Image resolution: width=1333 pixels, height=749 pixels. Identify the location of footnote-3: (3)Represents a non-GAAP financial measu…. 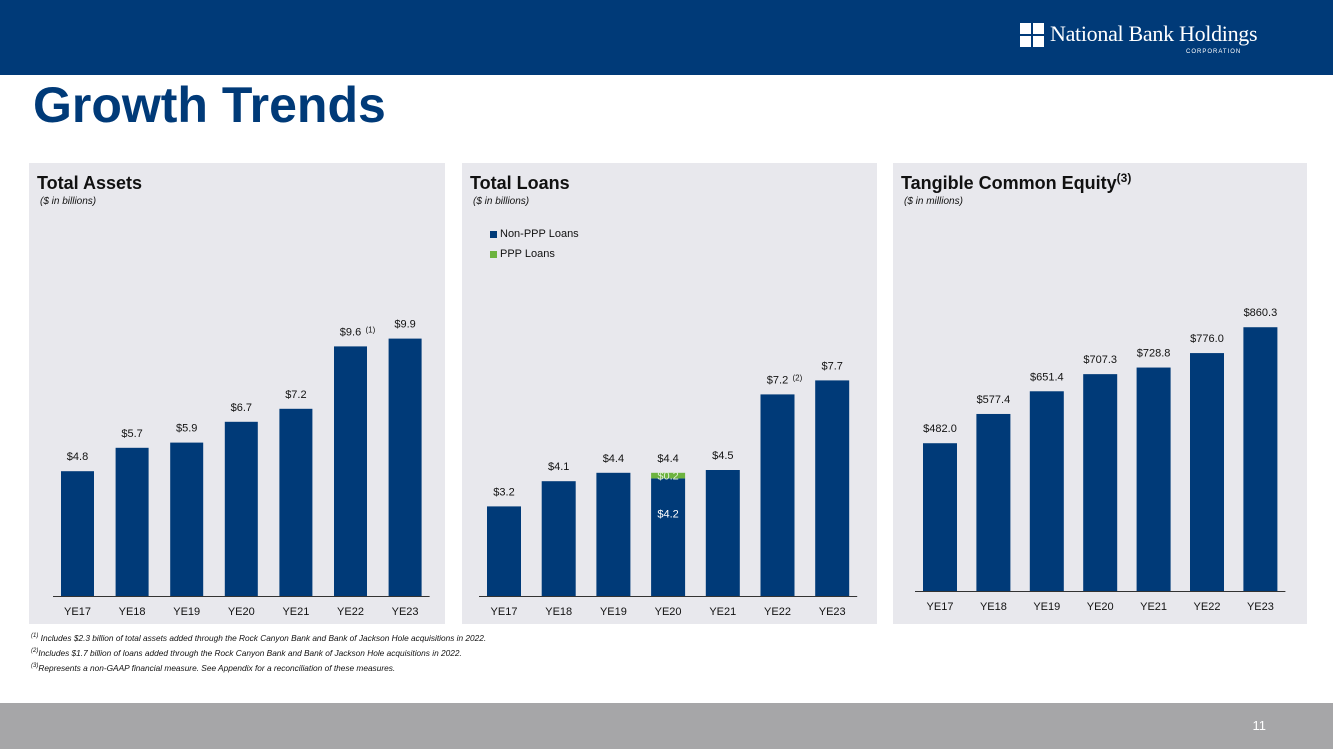
(213, 667).